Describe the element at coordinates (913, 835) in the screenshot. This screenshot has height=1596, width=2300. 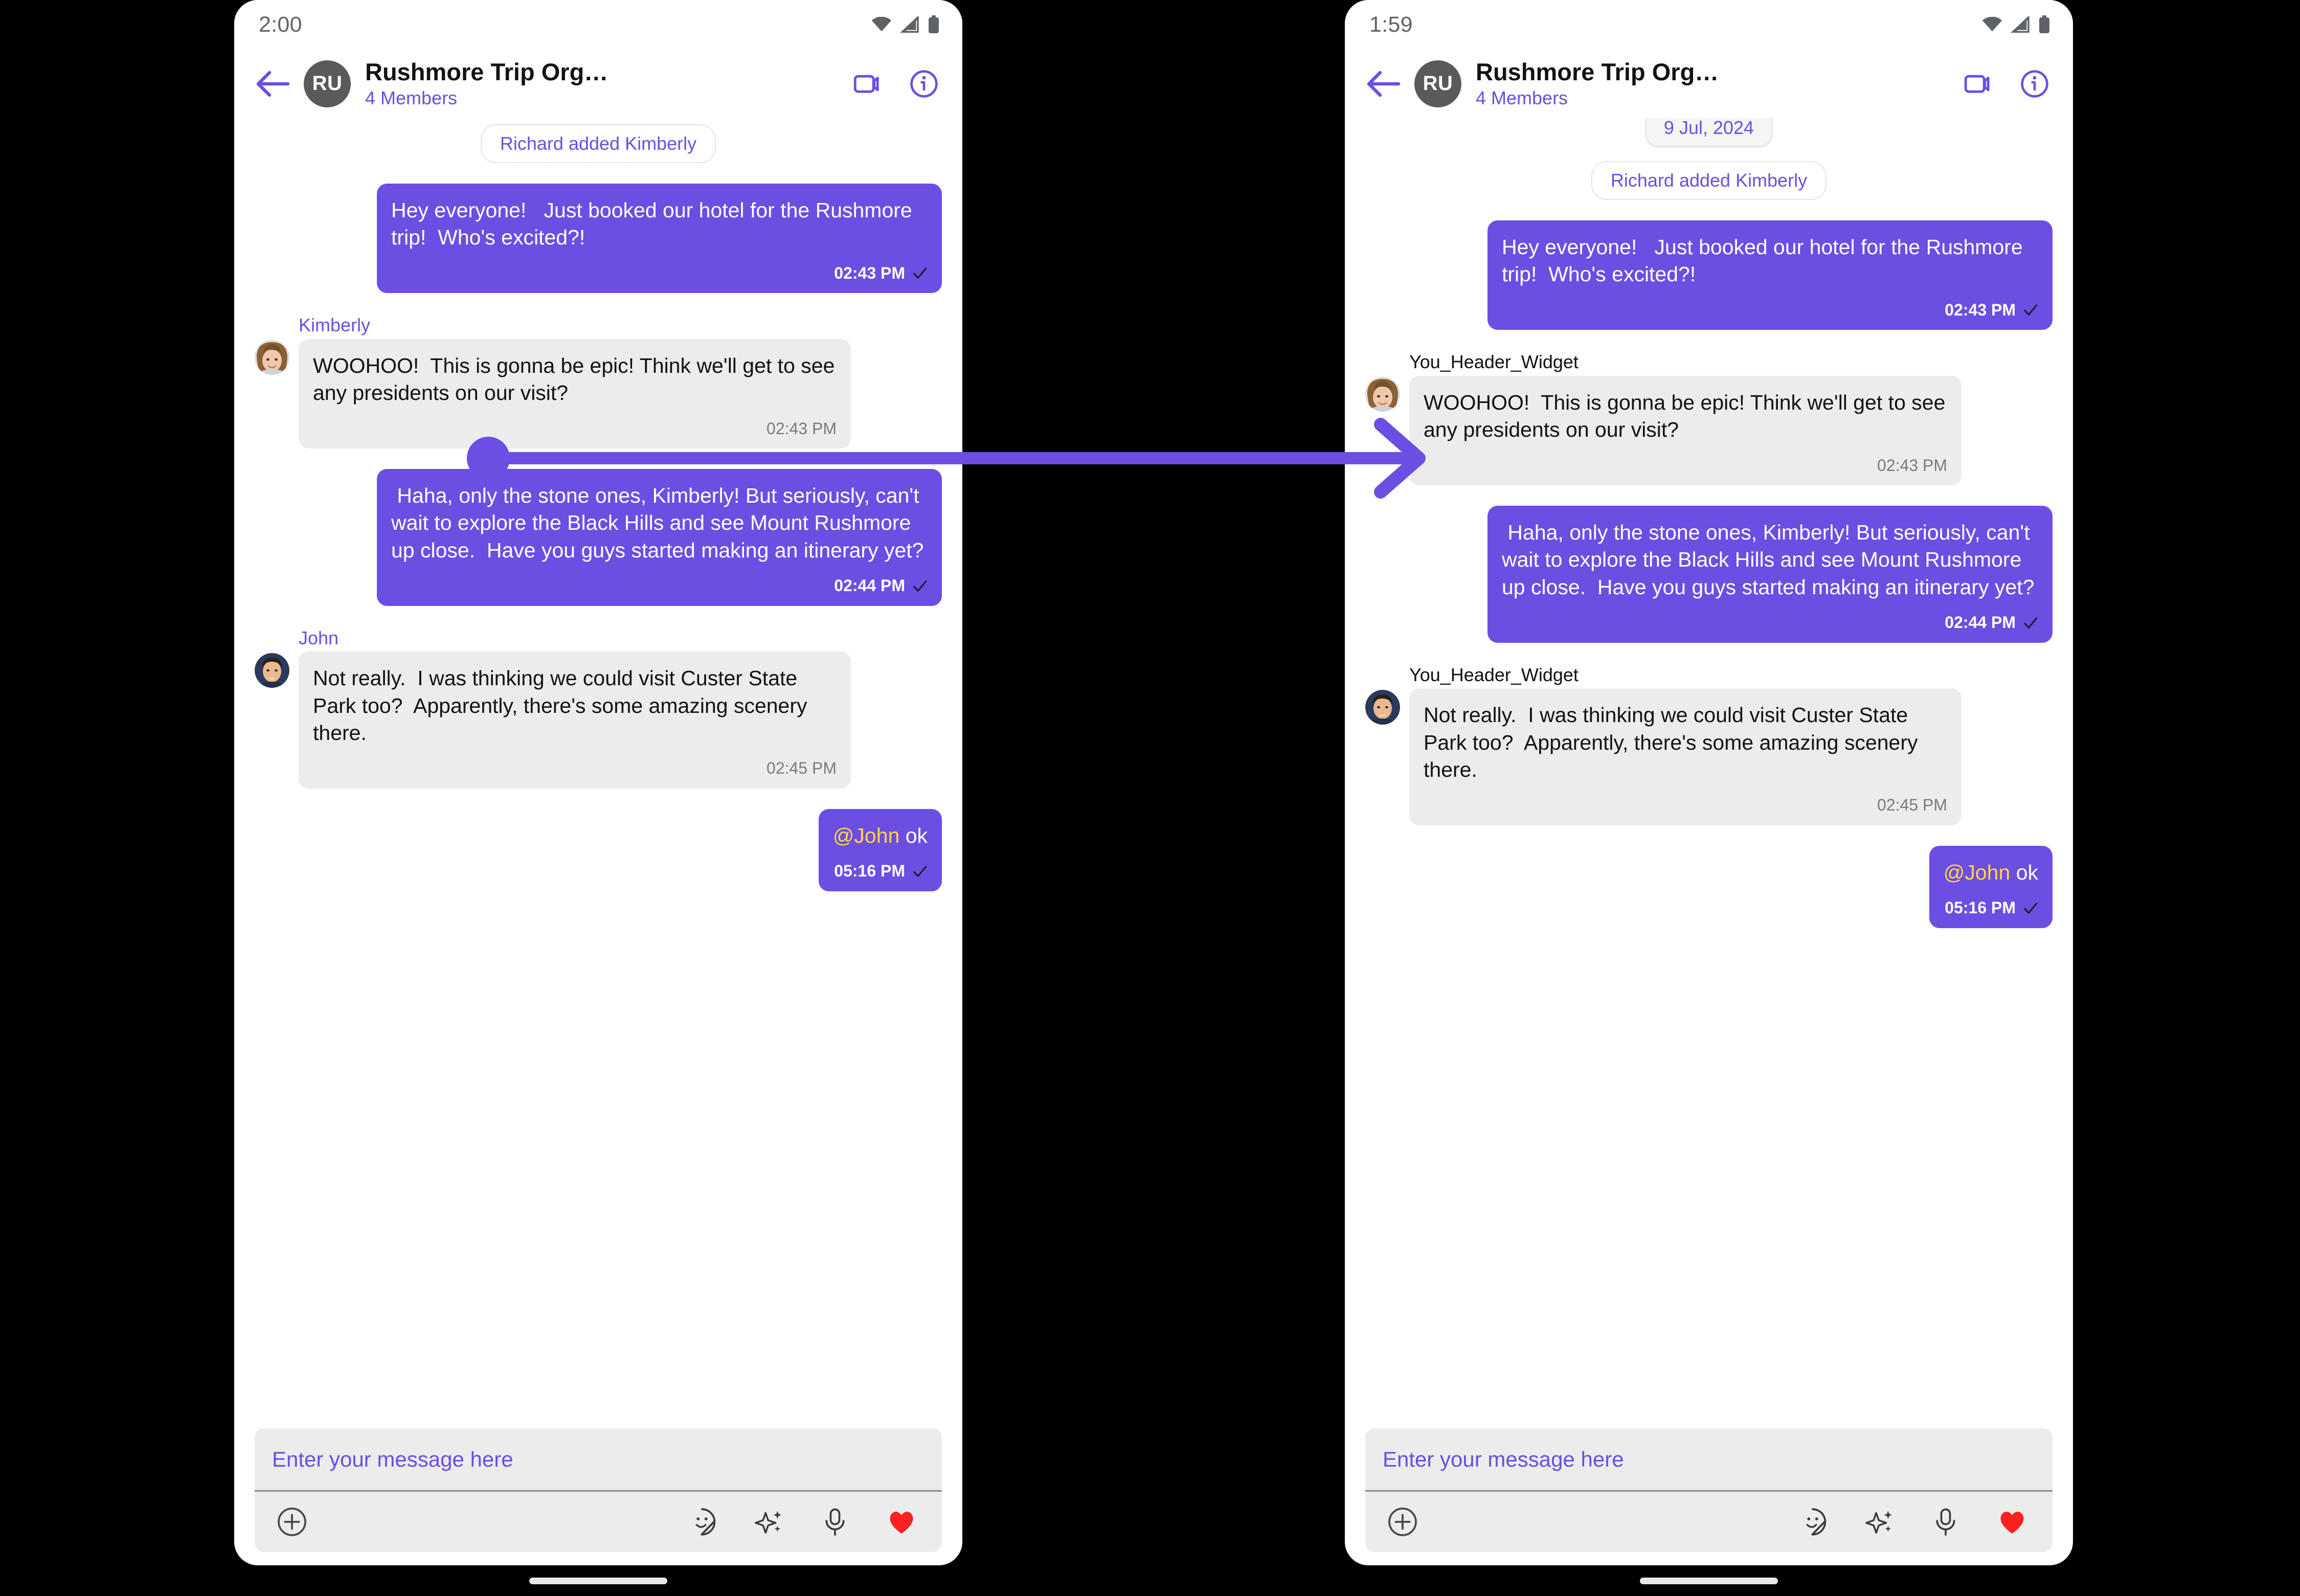
I see `message-text-rest: ok` at that location.